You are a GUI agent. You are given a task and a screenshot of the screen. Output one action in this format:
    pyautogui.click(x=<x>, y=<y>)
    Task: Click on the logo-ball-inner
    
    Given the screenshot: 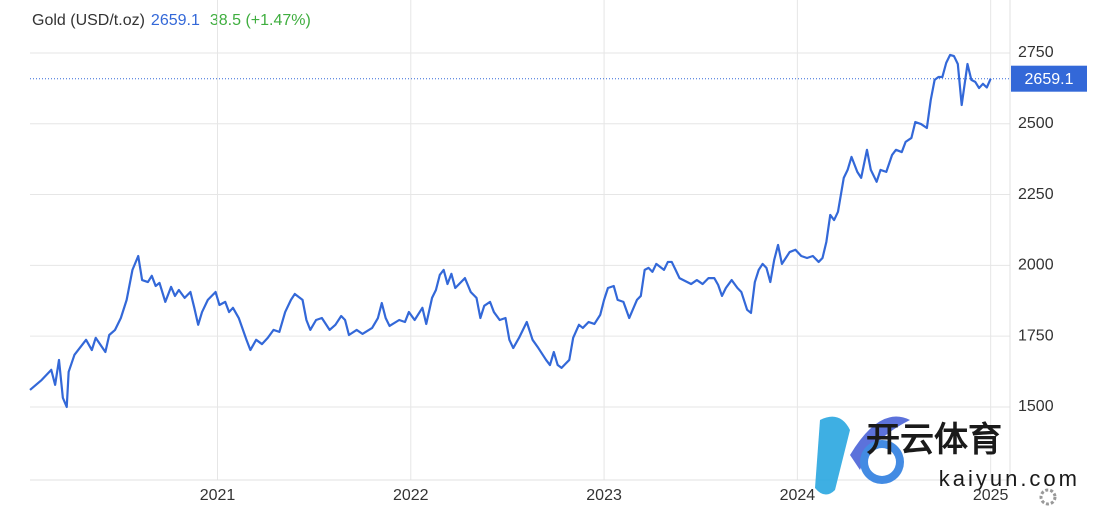 What is the action you would take?
    pyautogui.click(x=882, y=462)
    